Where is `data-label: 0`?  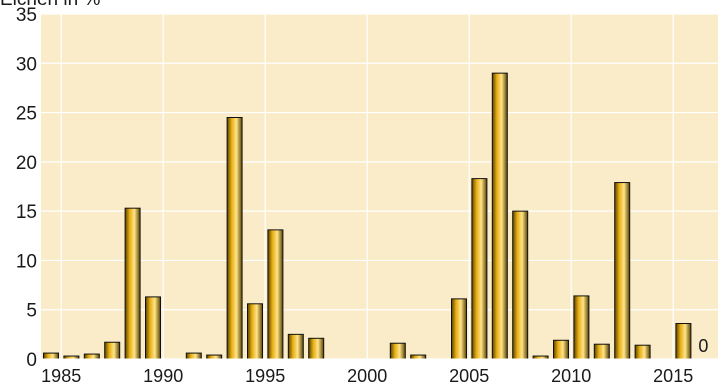
data-label: 0 is located at coordinates (703, 346).